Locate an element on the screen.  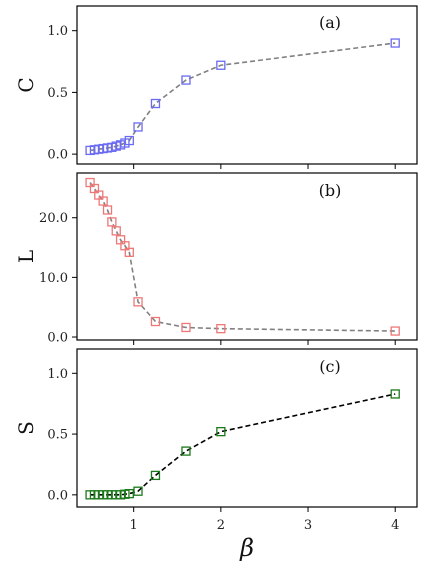
y-axis-label: C is located at coordinates (26, 84).